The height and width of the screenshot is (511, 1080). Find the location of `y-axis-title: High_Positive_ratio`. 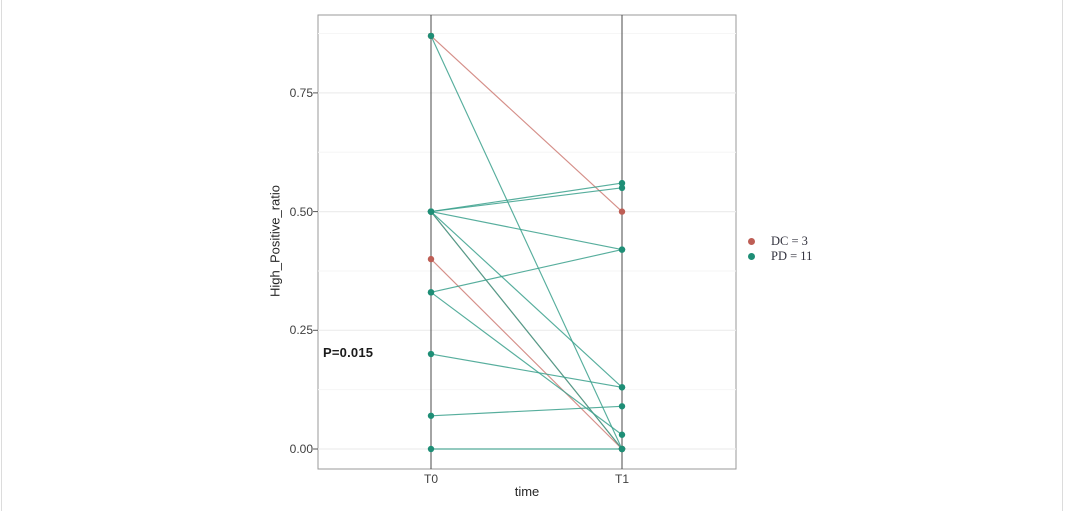

y-axis-title: High_Positive_ratio is located at coordinates (275, 241).